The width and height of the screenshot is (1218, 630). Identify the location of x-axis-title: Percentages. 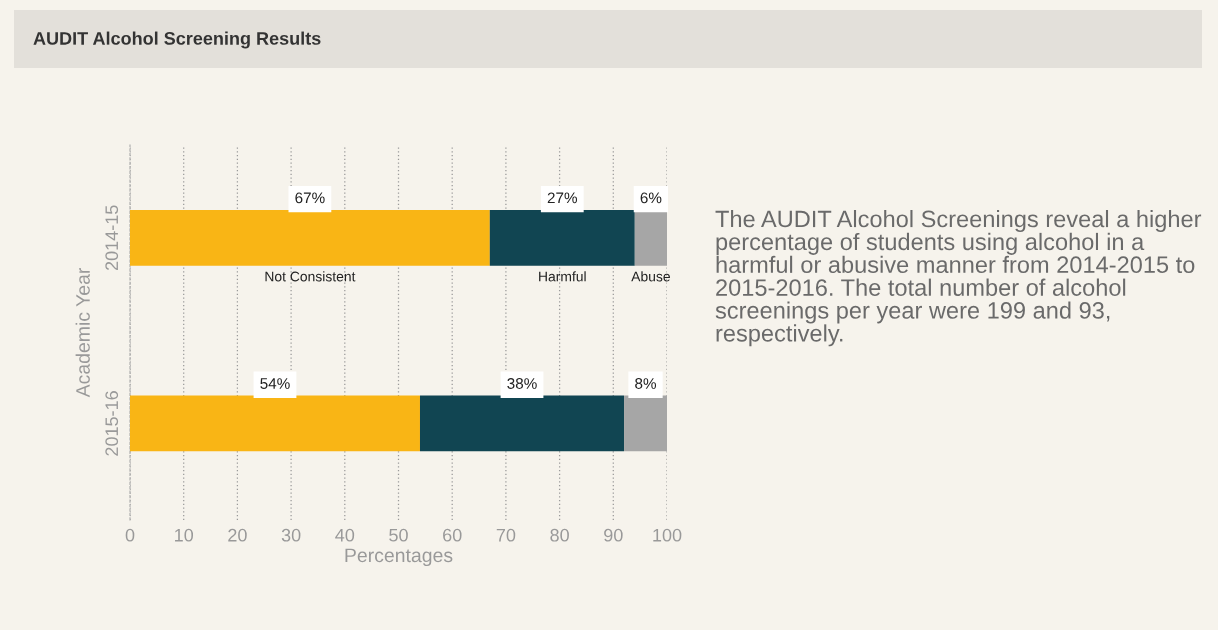
(399, 557).